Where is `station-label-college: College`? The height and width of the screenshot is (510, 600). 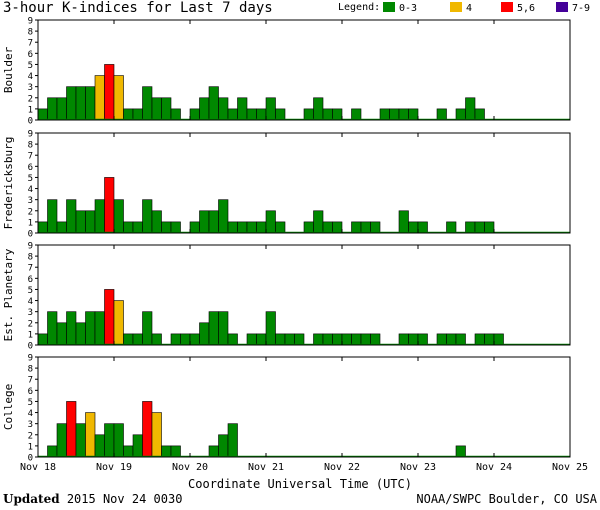 station-label-college: College is located at coordinates (8, 407).